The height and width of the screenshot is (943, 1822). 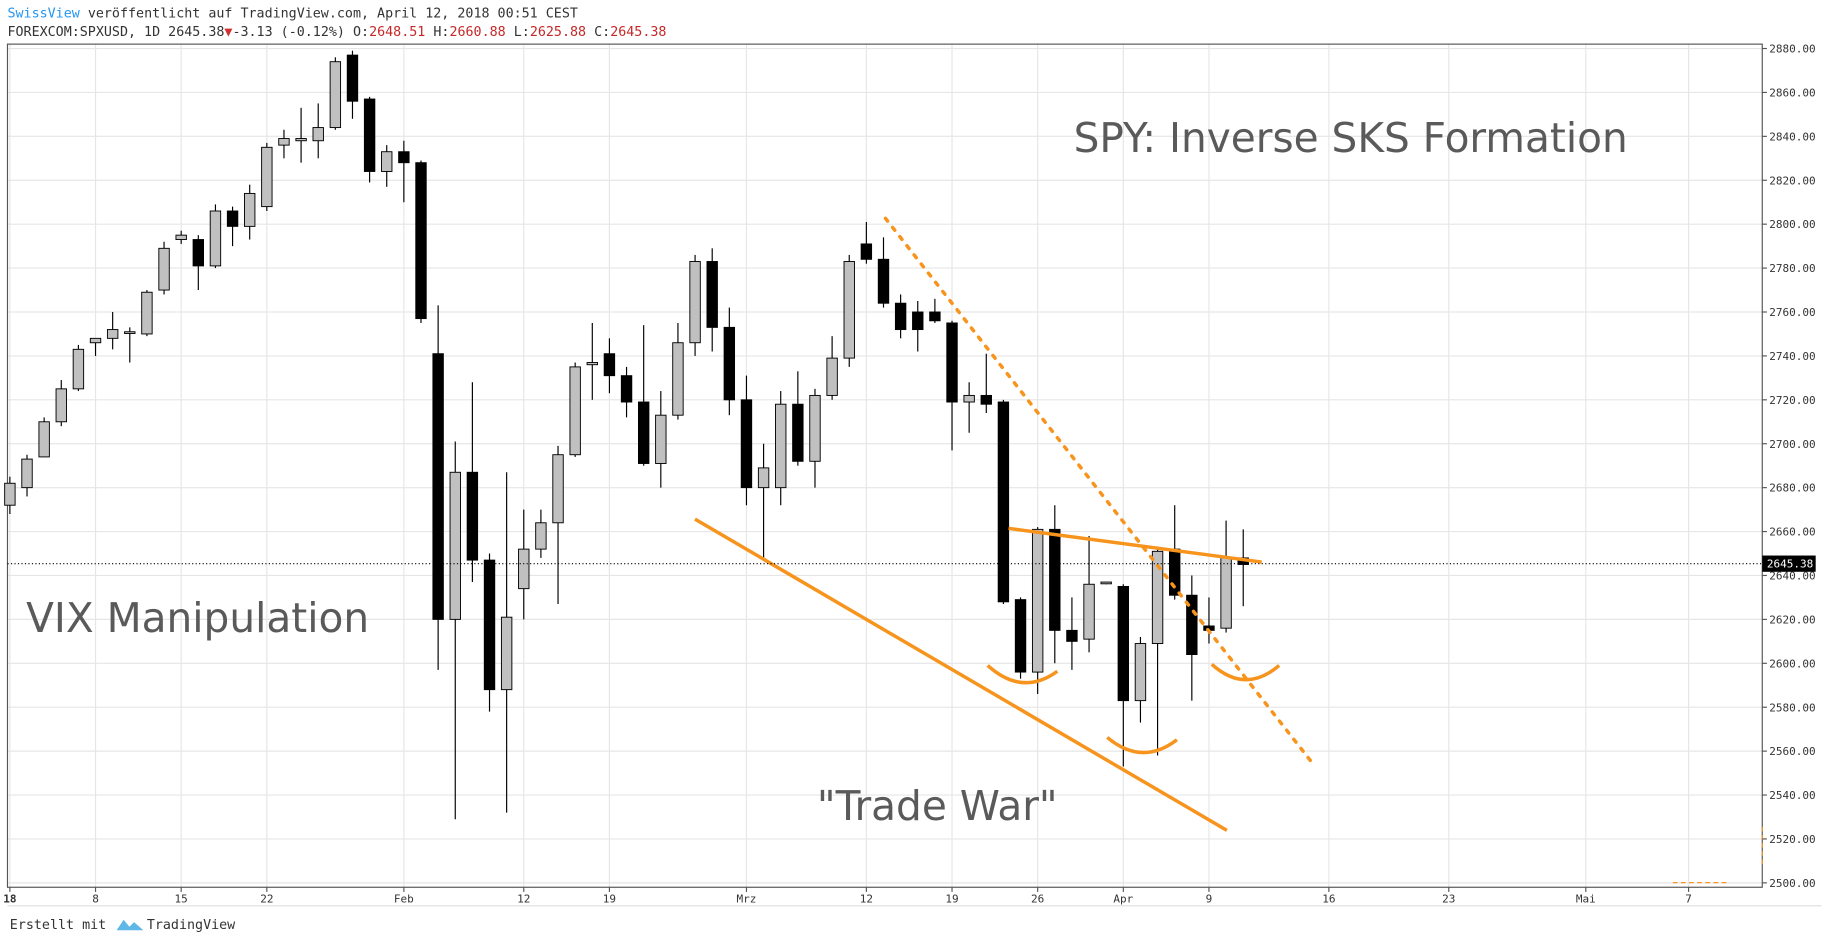 What do you see at coordinates (1792, 795) in the screenshot?
I see `y-tick-label: 2540.00` at bounding box center [1792, 795].